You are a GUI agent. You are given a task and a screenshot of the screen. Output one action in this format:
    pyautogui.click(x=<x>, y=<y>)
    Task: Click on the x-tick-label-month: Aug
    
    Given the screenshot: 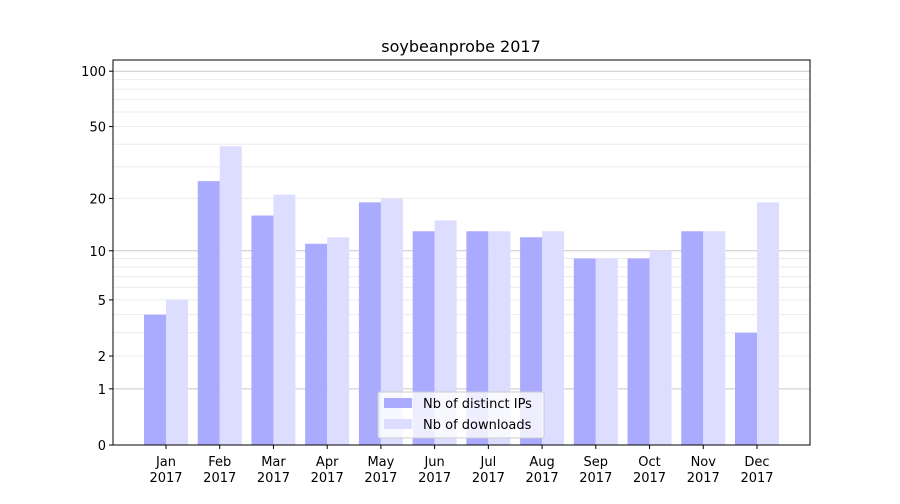 What is the action you would take?
    pyautogui.click(x=541, y=462)
    